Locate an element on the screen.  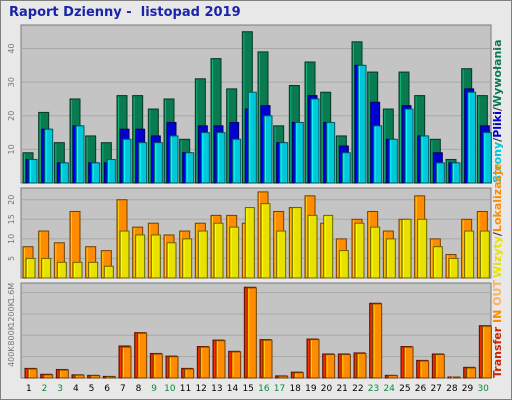
legend-entry: Lokalizacje is located at coordinates (497, 198).